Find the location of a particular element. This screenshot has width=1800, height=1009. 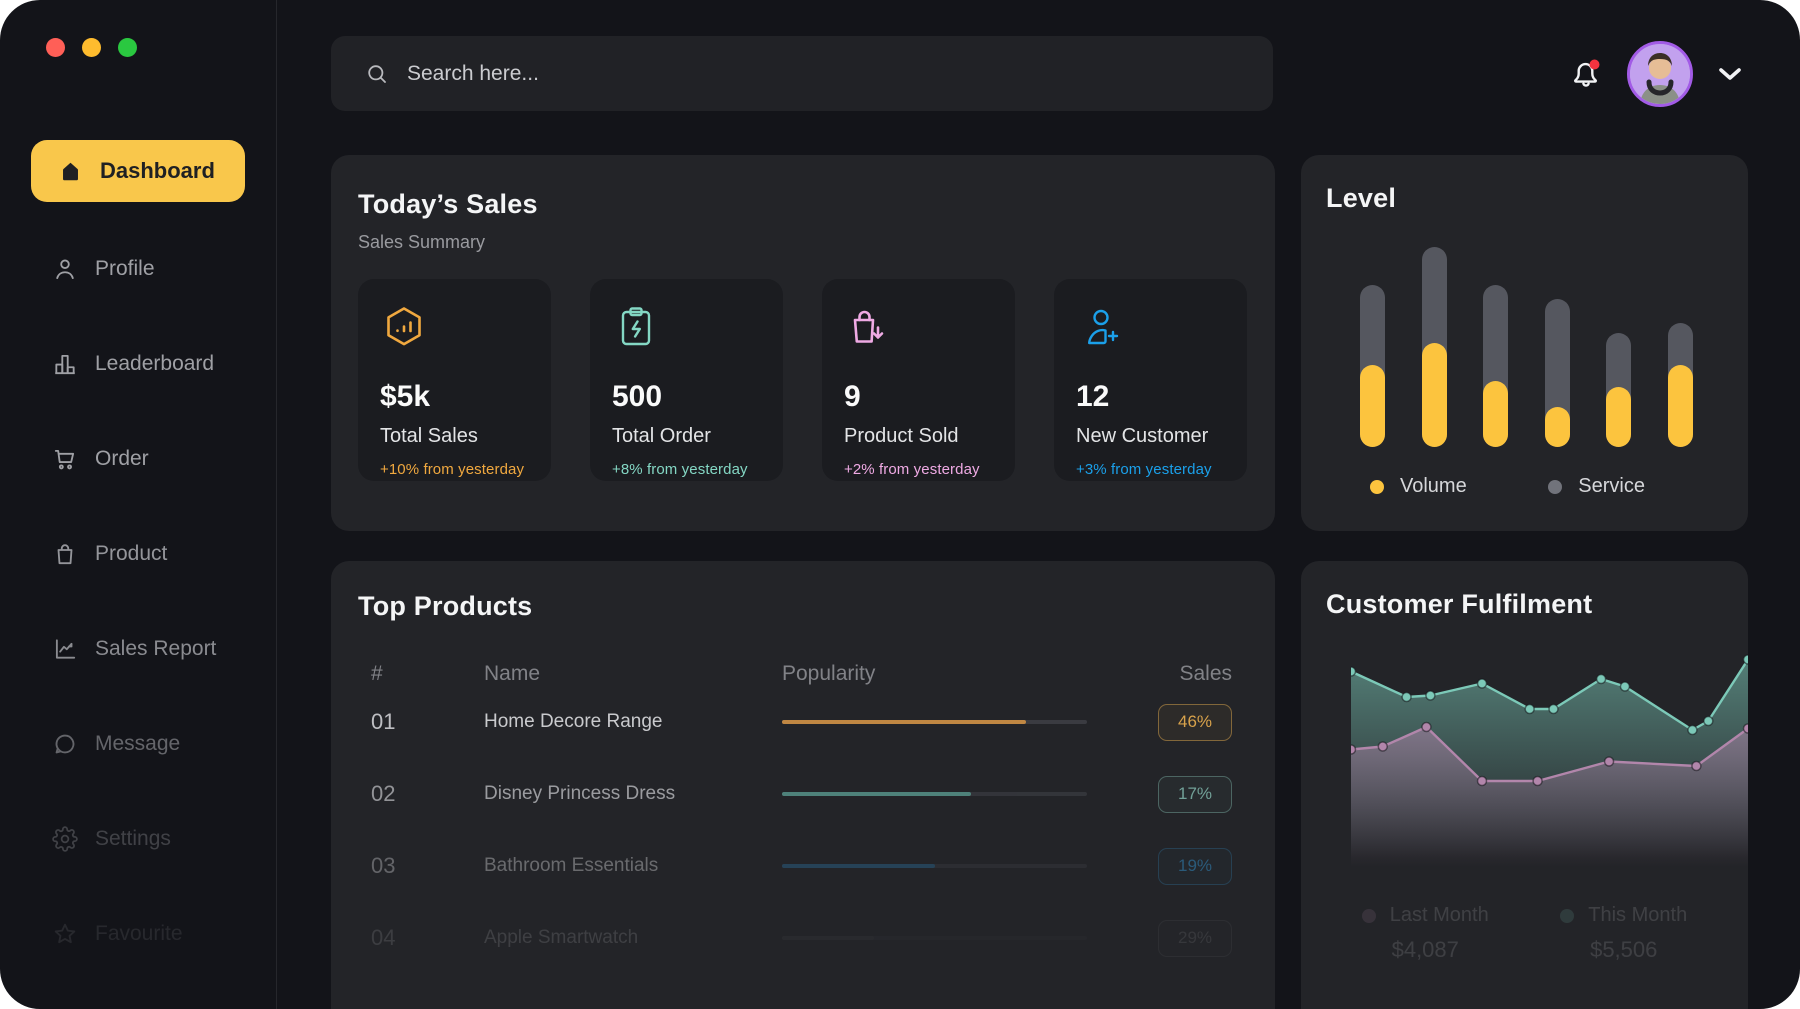

customer-fulfilment-chart is located at coordinates (1549, 773).